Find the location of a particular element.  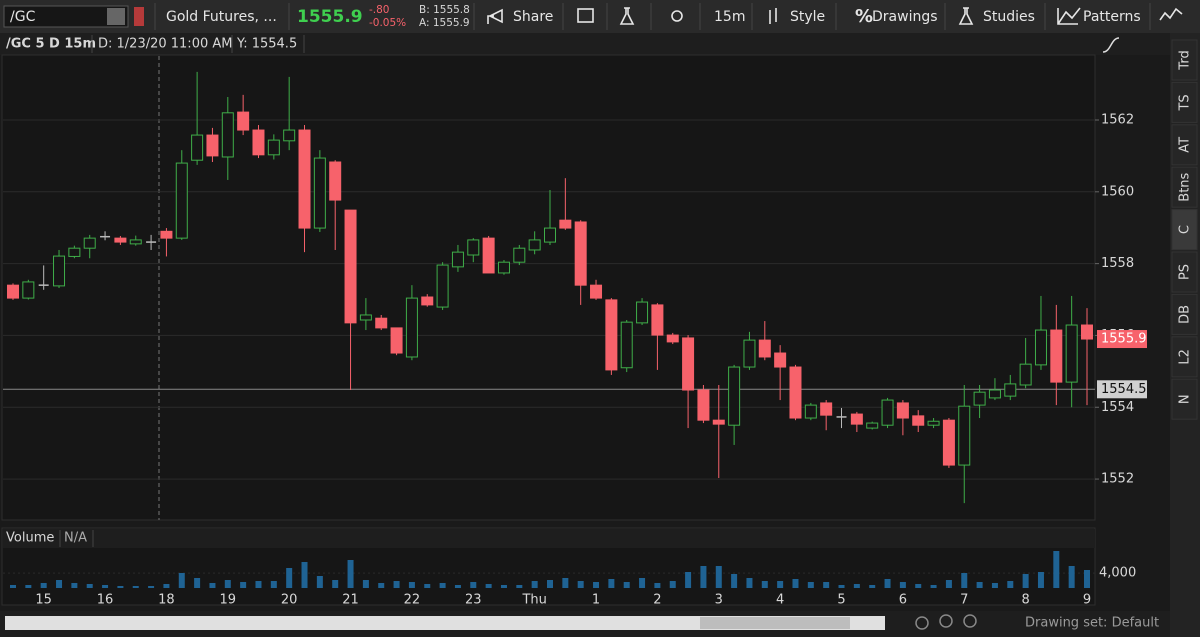

toolbar-button: 15m is located at coordinates (729, 17).